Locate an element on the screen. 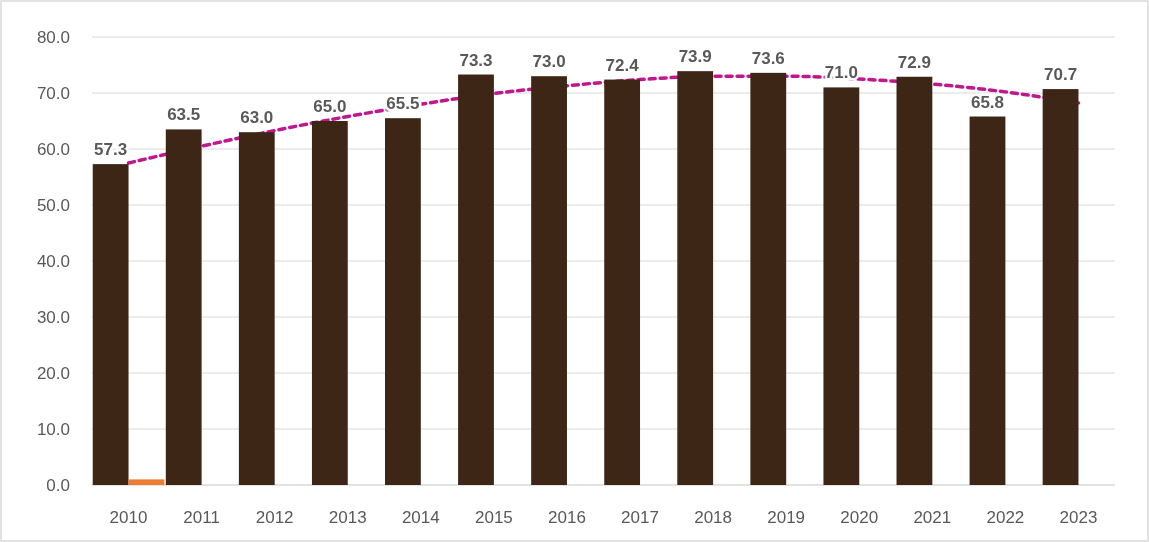 The height and width of the screenshot is (542, 1149). y-tick-label: 0.0 is located at coordinates (58, 485).